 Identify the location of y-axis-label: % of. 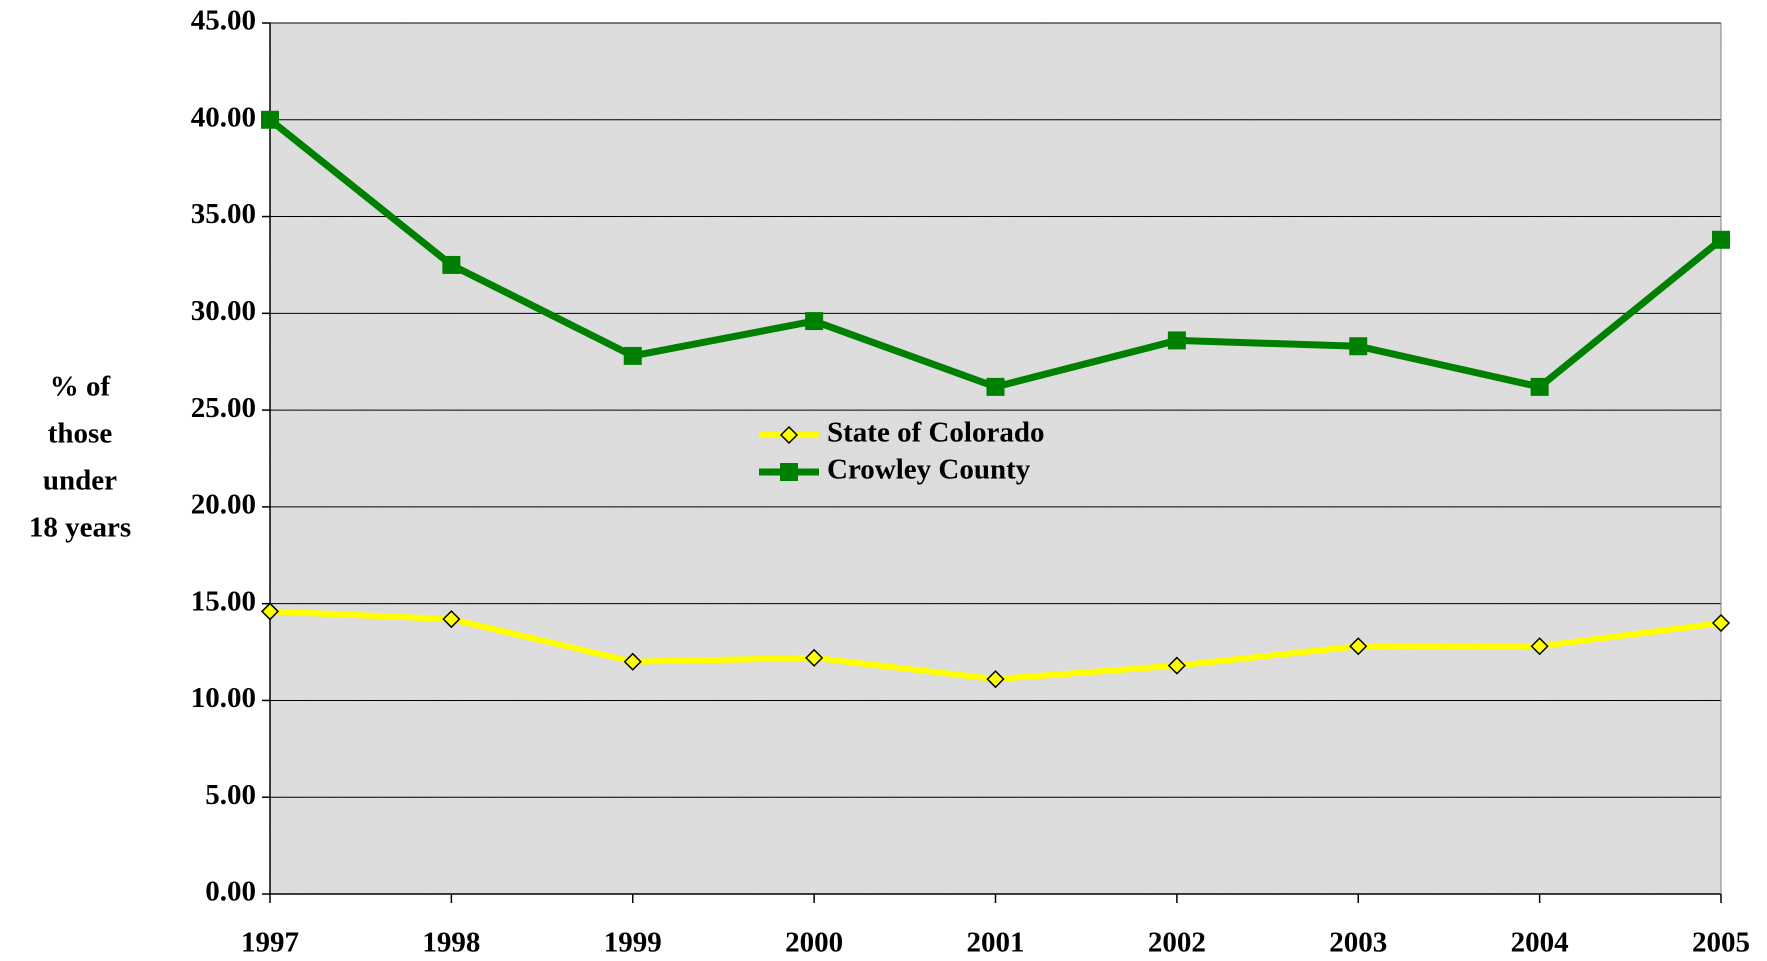
(80, 387).